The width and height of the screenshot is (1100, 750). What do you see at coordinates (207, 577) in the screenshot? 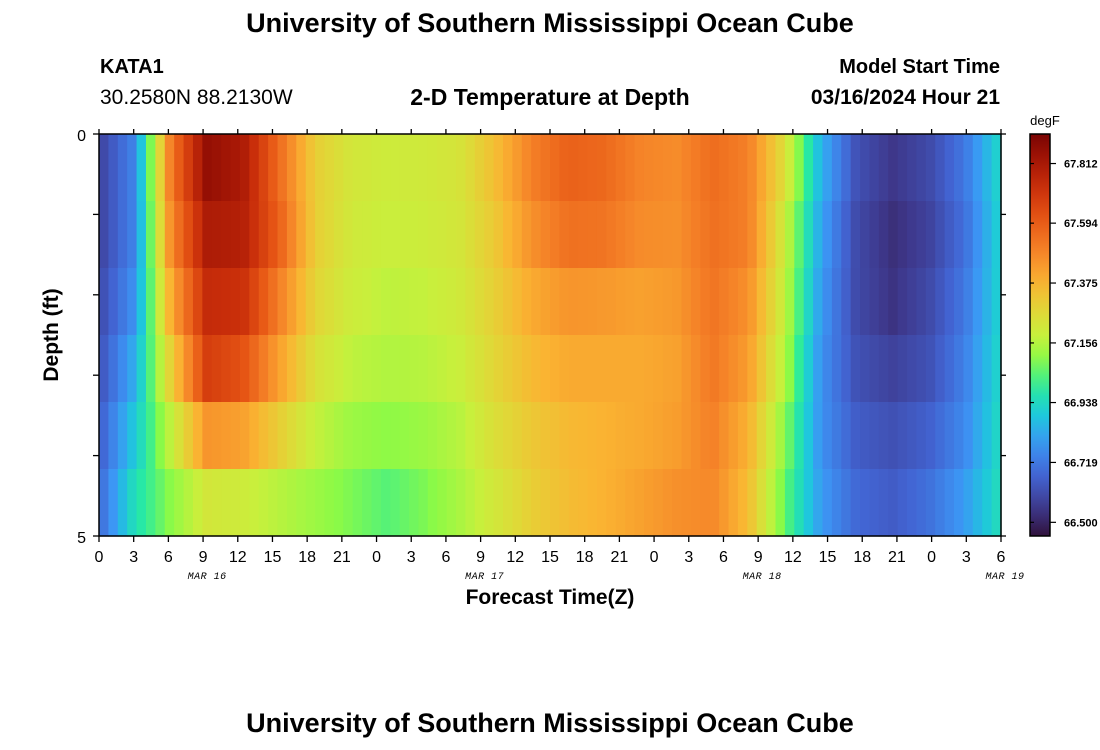
I see `date-label: MAR 16` at bounding box center [207, 577].